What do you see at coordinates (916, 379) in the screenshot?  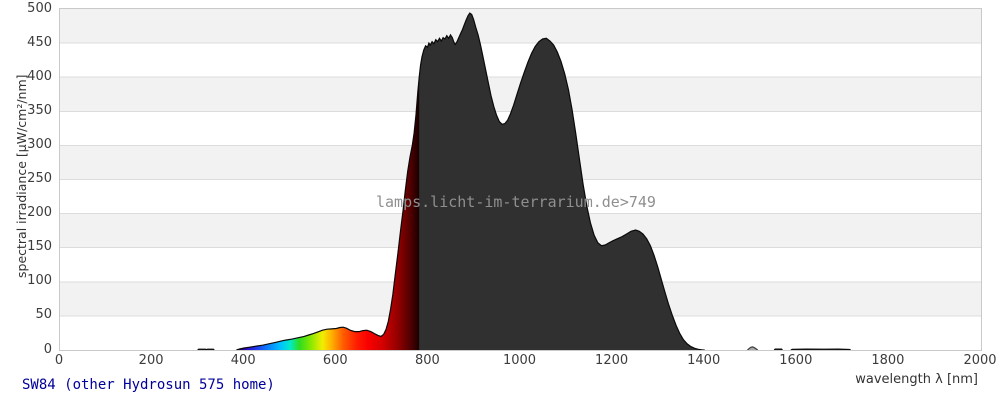 I see `x-axis-title: wavelength λ [nm]` at bounding box center [916, 379].